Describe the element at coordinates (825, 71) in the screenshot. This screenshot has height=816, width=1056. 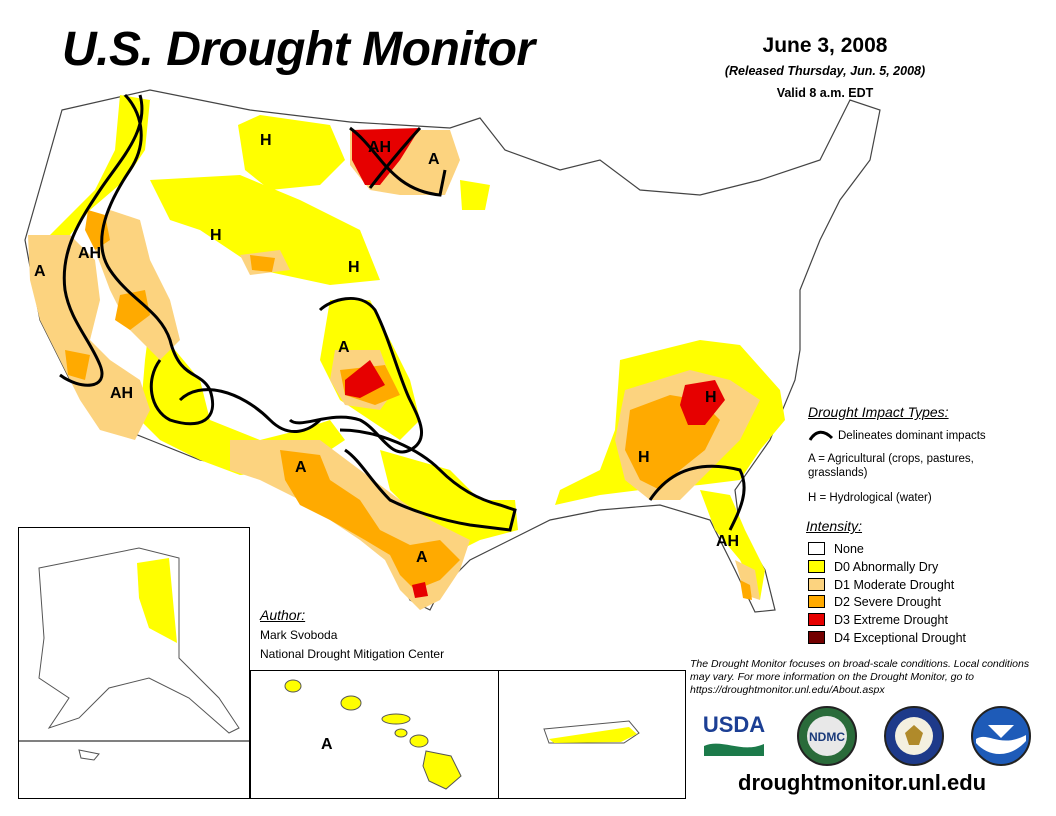
I see `release-date: (Released Thursday, Jun. 5, 2008)` at that location.